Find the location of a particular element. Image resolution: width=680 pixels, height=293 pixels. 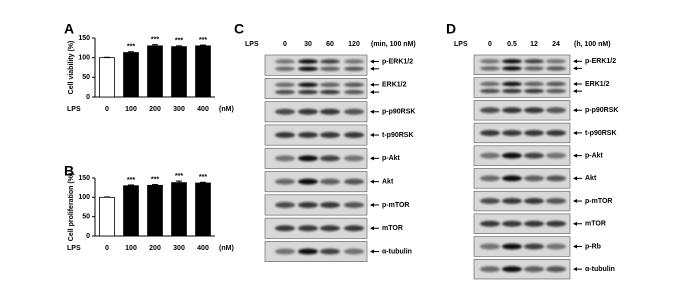

panel-label: A is located at coordinates (69, 29).